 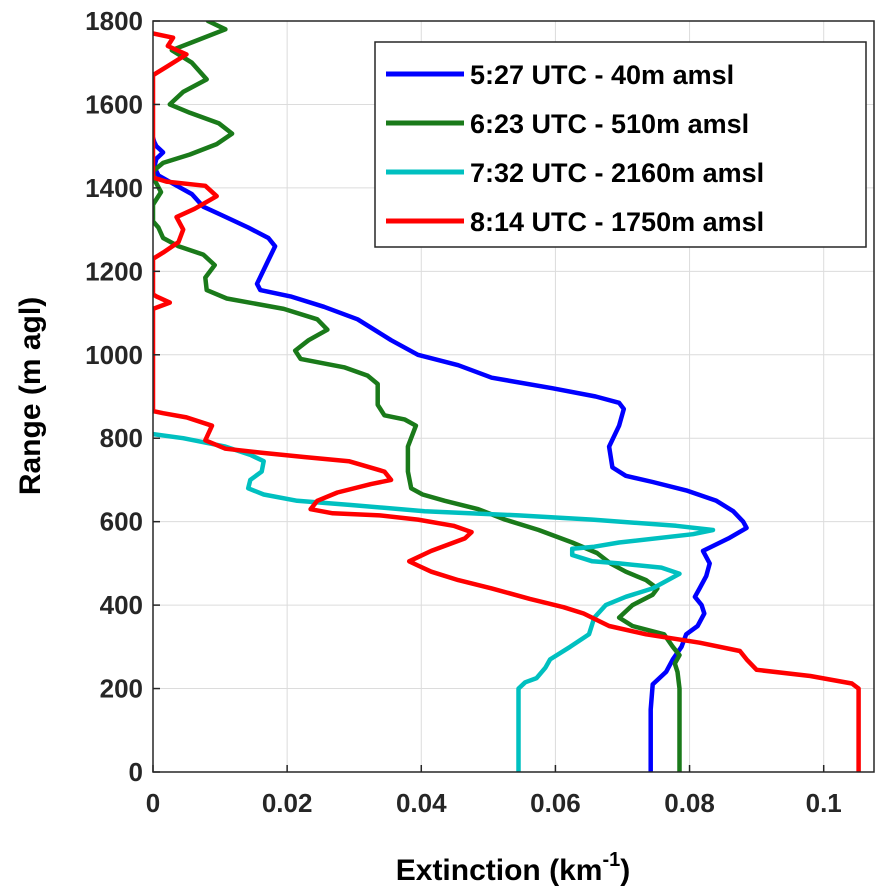 What do you see at coordinates (114, 104) in the screenshot?
I see `y-tick-label: 1600` at bounding box center [114, 104].